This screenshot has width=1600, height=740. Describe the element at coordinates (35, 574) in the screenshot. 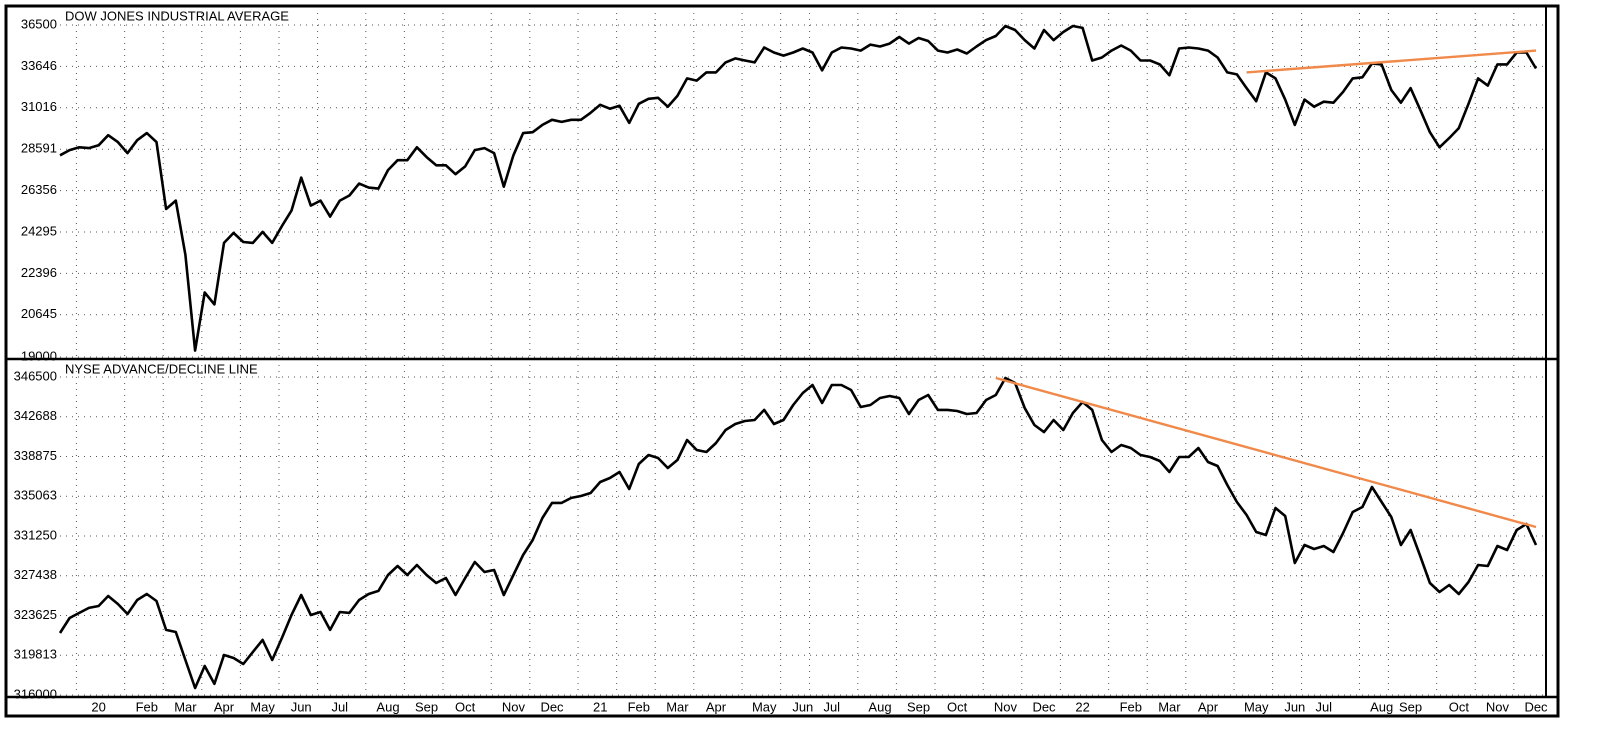

I see `y-tick-label: 327438` at that location.